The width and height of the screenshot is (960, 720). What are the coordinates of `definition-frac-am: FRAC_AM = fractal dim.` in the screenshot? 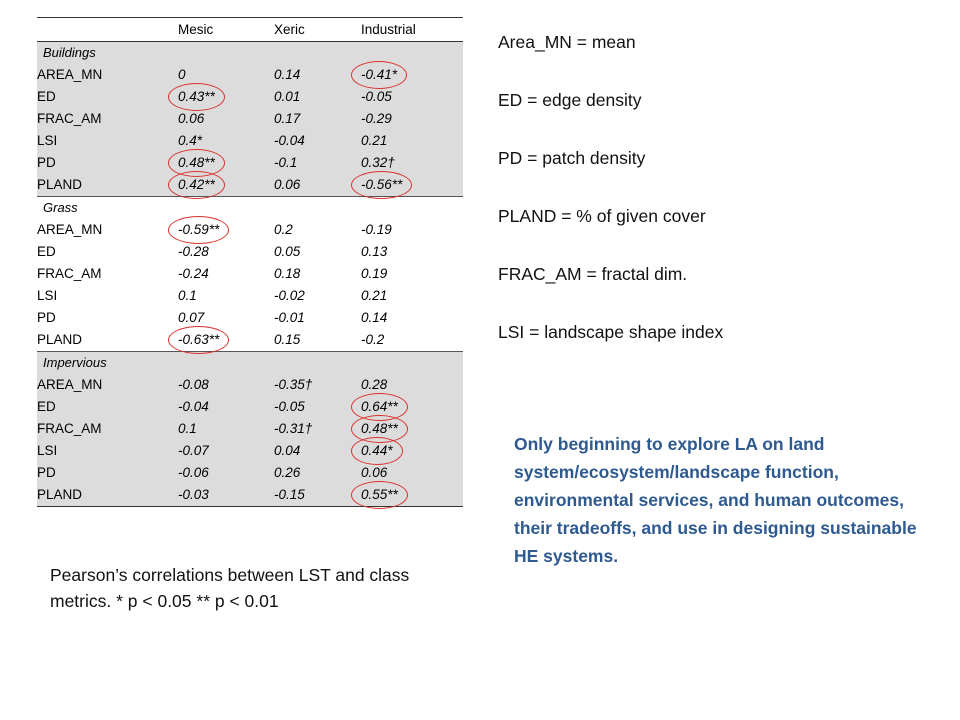 It's located at (593, 274).